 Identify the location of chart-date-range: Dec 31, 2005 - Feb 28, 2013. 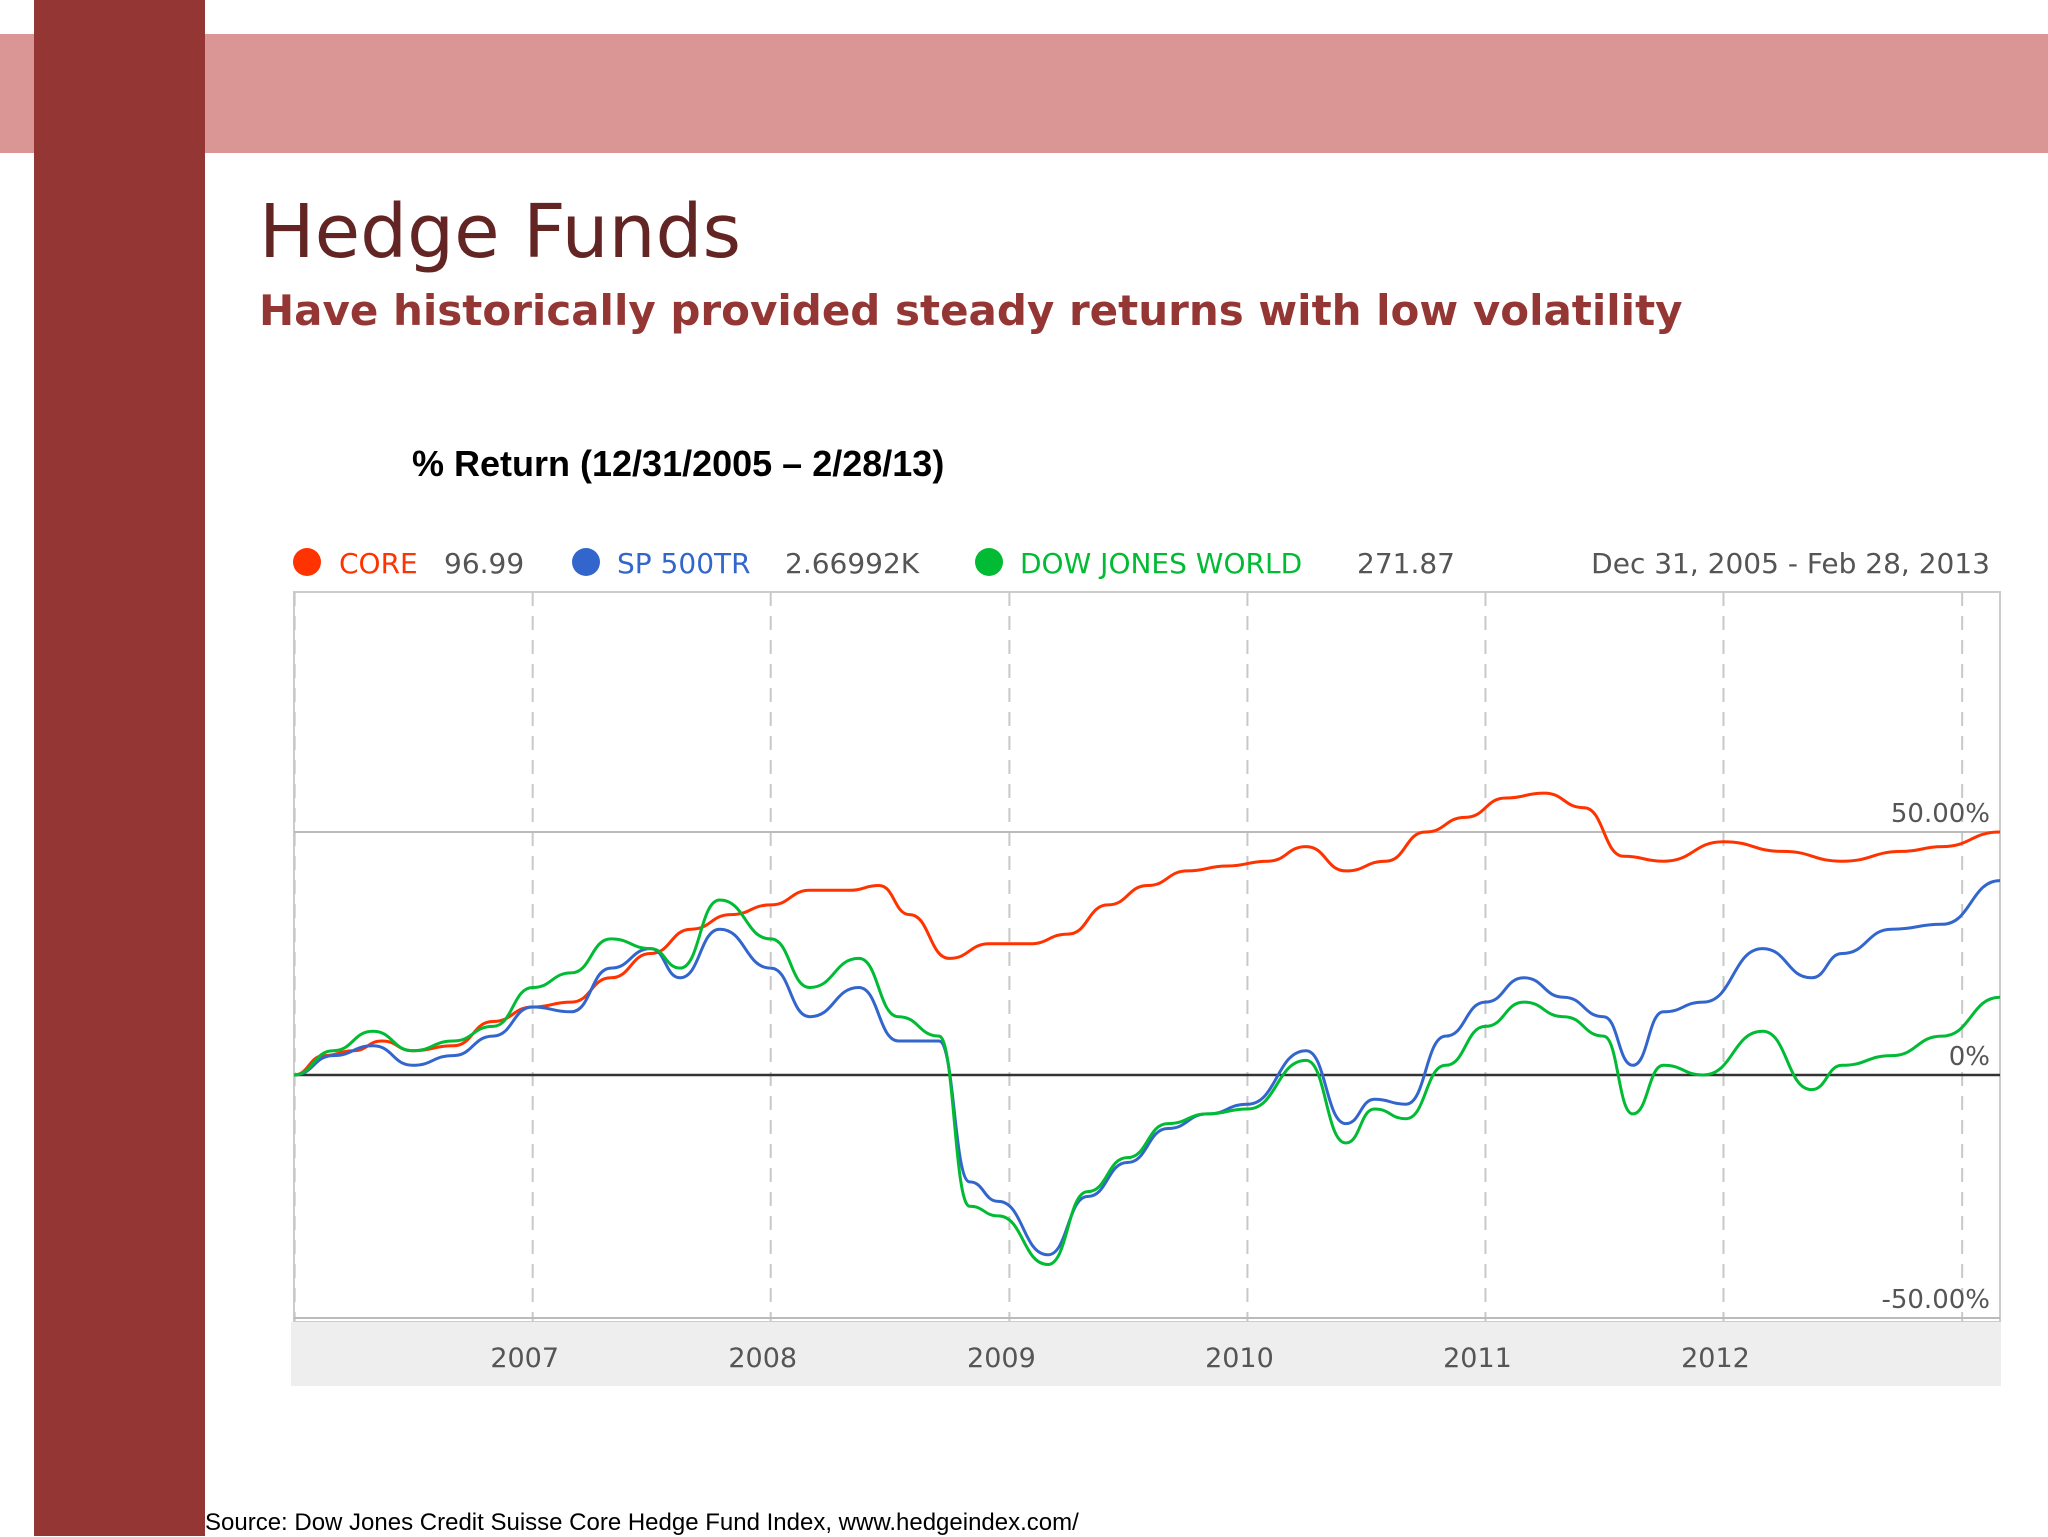
(1790, 563).